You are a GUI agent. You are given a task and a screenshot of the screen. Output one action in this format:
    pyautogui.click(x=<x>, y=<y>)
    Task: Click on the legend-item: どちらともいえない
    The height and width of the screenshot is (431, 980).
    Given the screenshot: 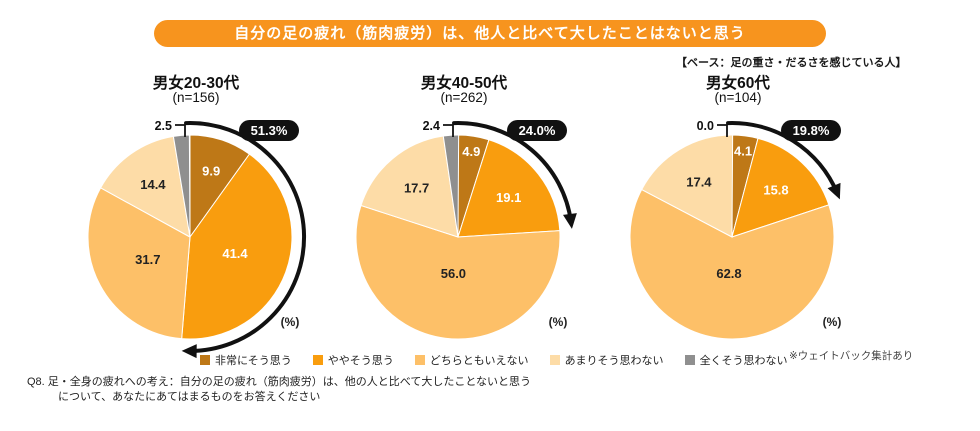 What is the action you would take?
    pyautogui.click(x=471, y=360)
    